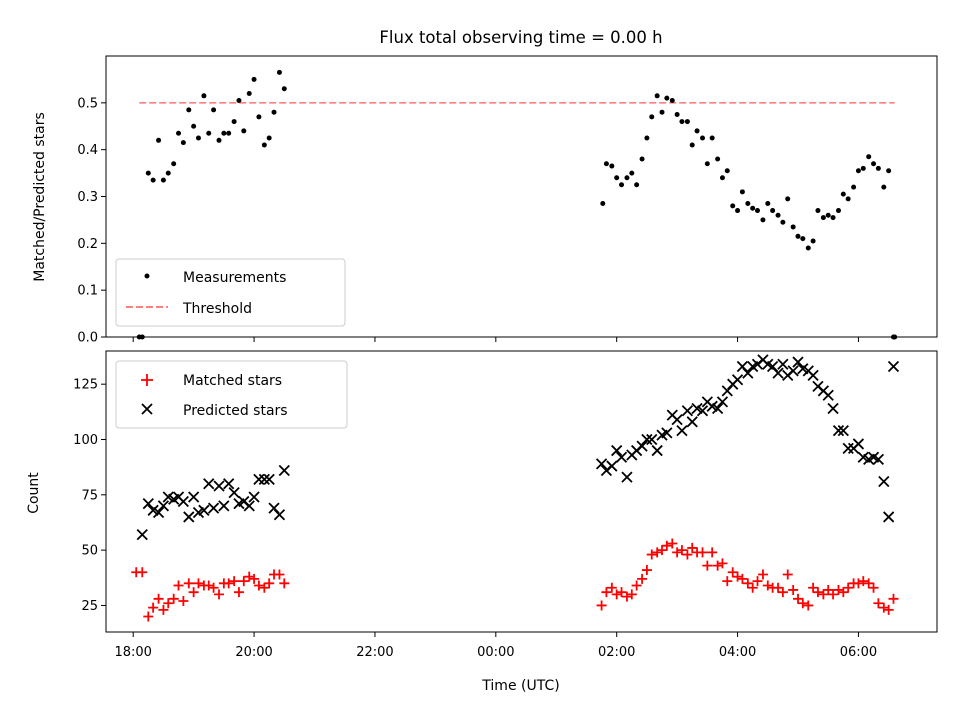  Describe the element at coordinates (40, 197) in the screenshot. I see `top-y-axis-label: Matched/Predicted stars` at that location.